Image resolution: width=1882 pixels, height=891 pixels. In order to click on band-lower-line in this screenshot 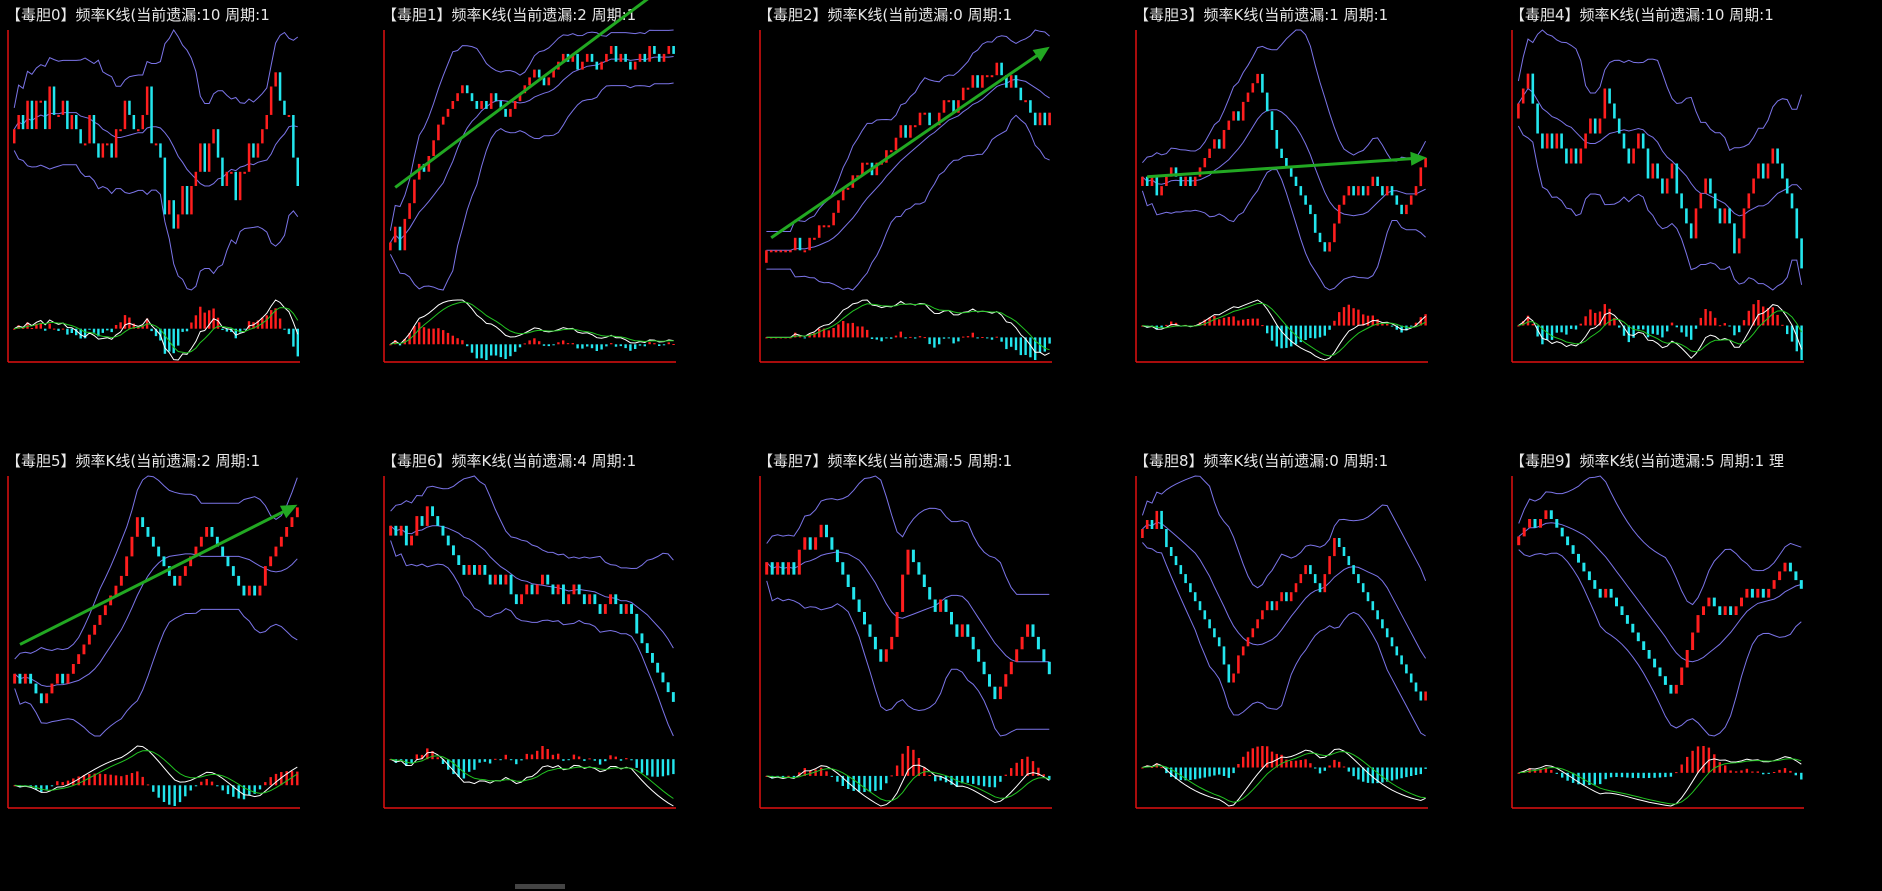, I will do `click(908, 658)`.